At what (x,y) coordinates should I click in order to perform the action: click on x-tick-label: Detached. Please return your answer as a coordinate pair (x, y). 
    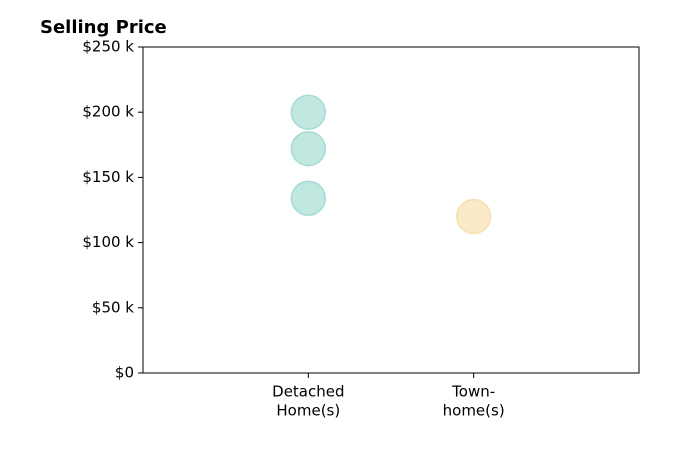
    Looking at the image, I should click on (308, 392).